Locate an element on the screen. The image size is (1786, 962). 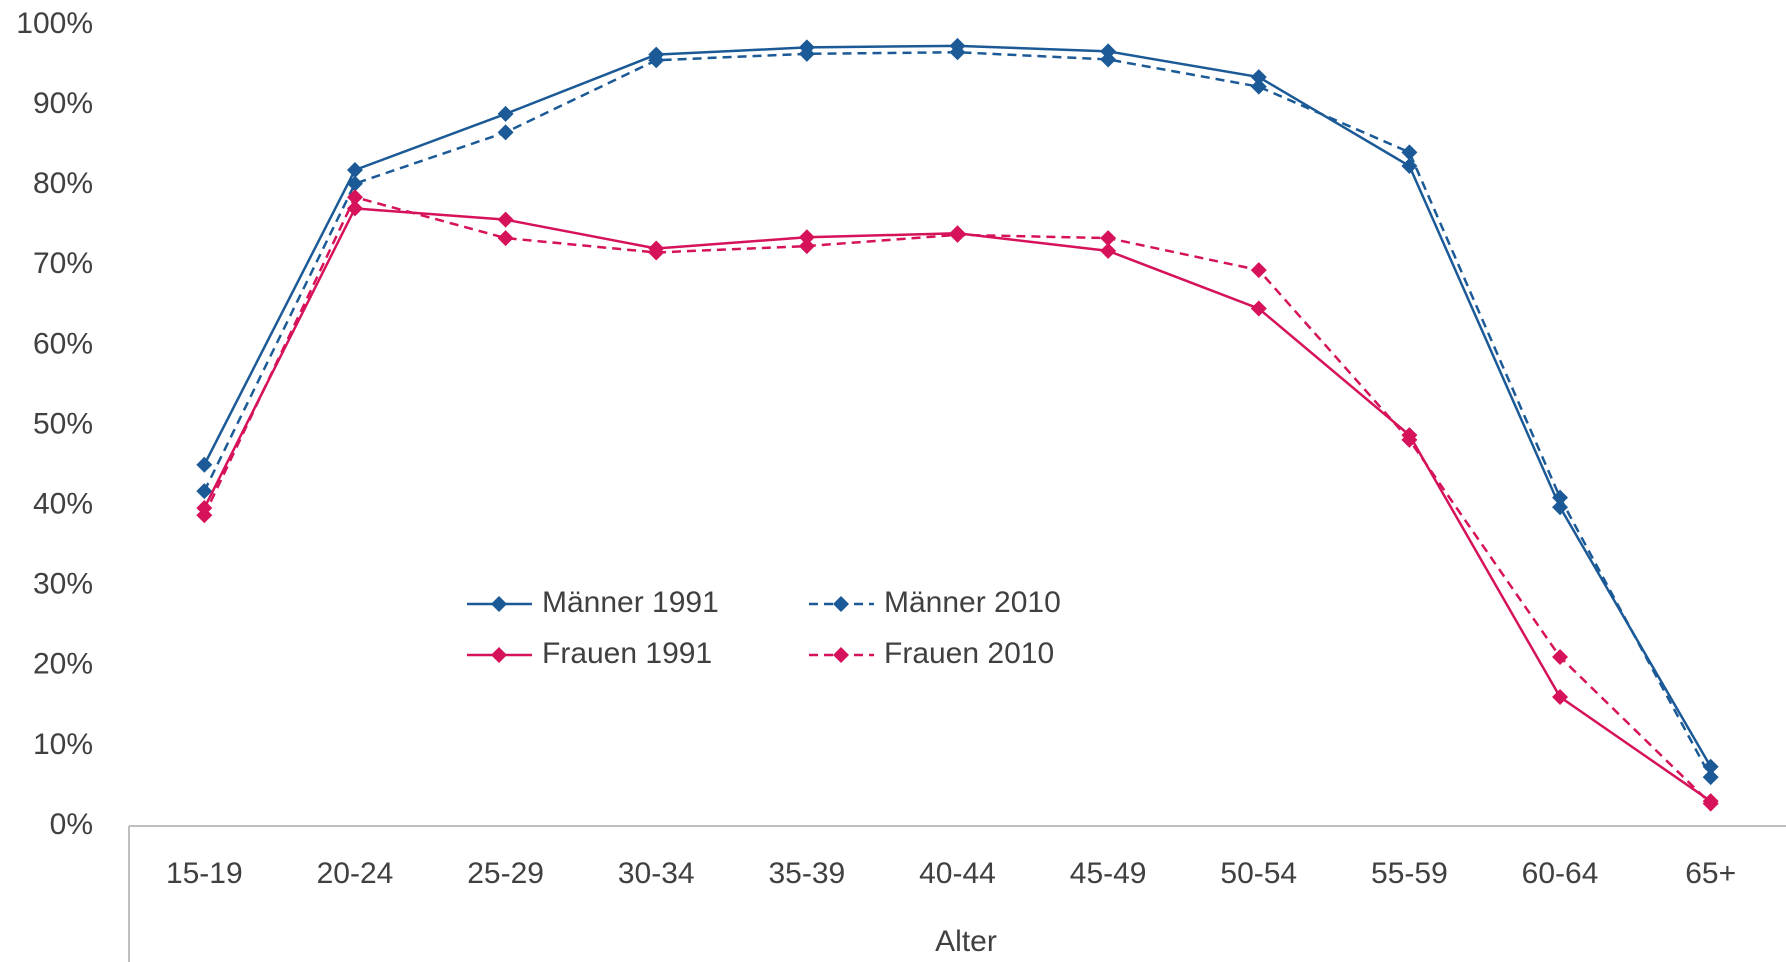
x-tick-label: 20-24 is located at coordinates (355, 873).